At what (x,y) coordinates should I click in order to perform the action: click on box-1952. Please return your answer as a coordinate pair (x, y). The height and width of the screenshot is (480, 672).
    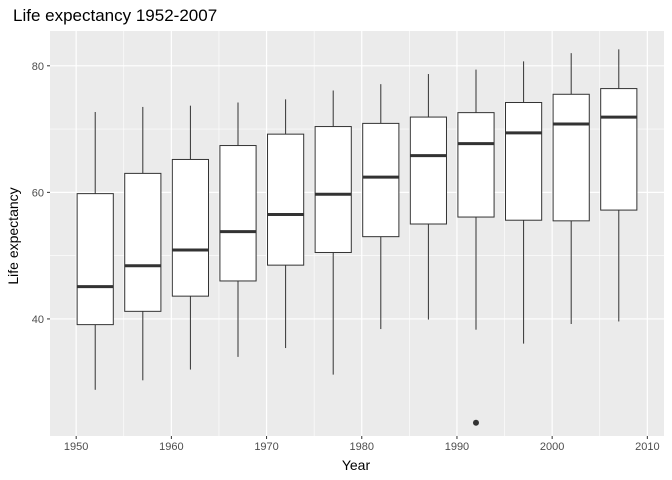
    Looking at the image, I should click on (95, 251).